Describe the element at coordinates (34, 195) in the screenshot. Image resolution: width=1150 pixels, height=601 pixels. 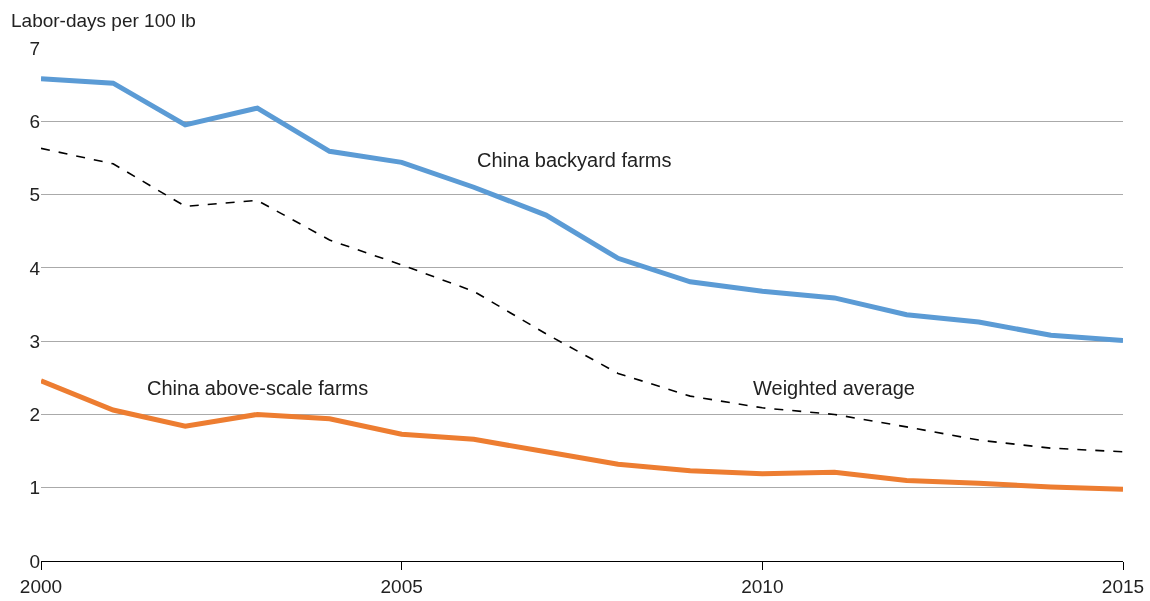
I see `y-tick-label: 5` at that location.